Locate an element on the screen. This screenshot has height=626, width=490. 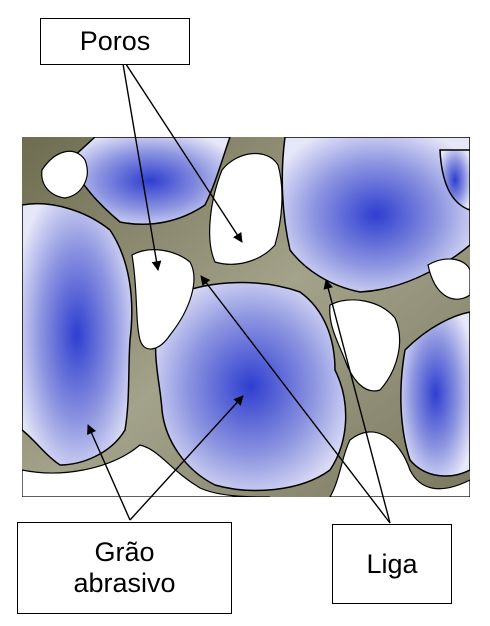
label-pores-text: Poros is located at coordinates (115, 41).